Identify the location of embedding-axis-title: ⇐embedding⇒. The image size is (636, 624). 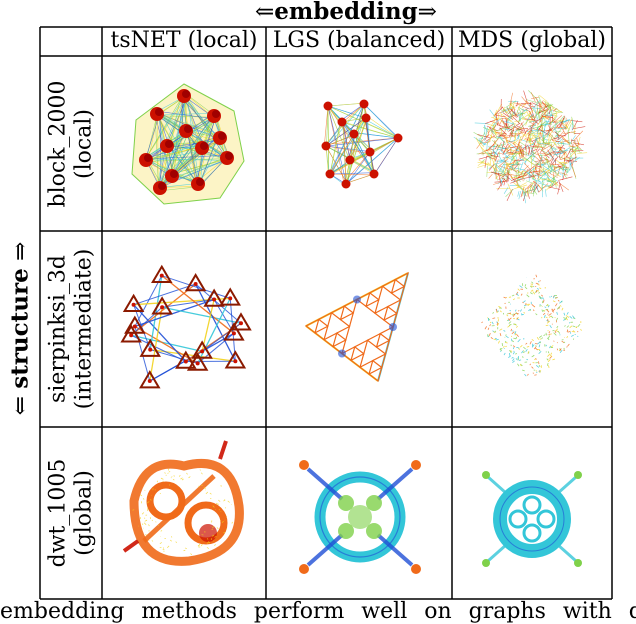
(346, 13).